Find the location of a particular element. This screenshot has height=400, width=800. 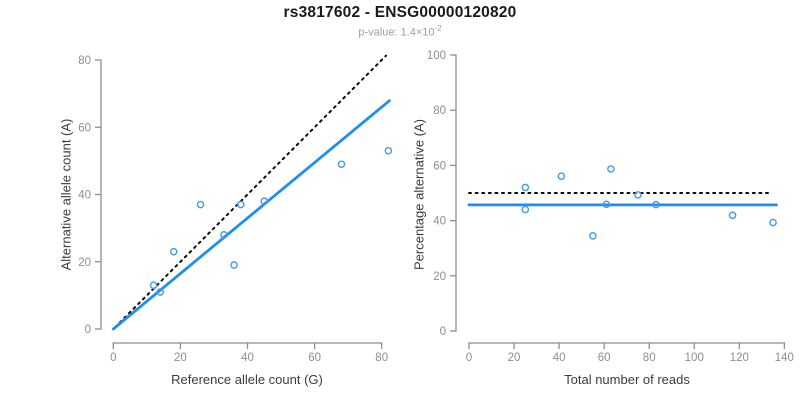

x-tick-label: 100 is located at coordinates (694, 358).